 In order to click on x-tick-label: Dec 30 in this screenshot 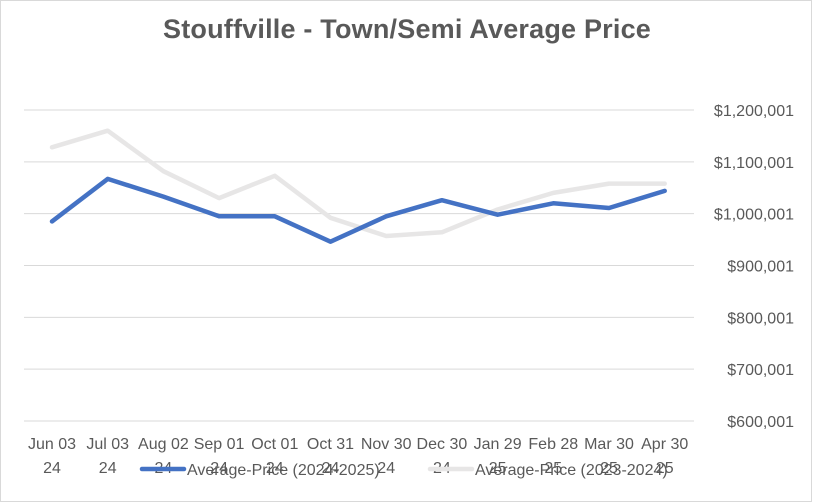, I will do `click(442, 444)`.